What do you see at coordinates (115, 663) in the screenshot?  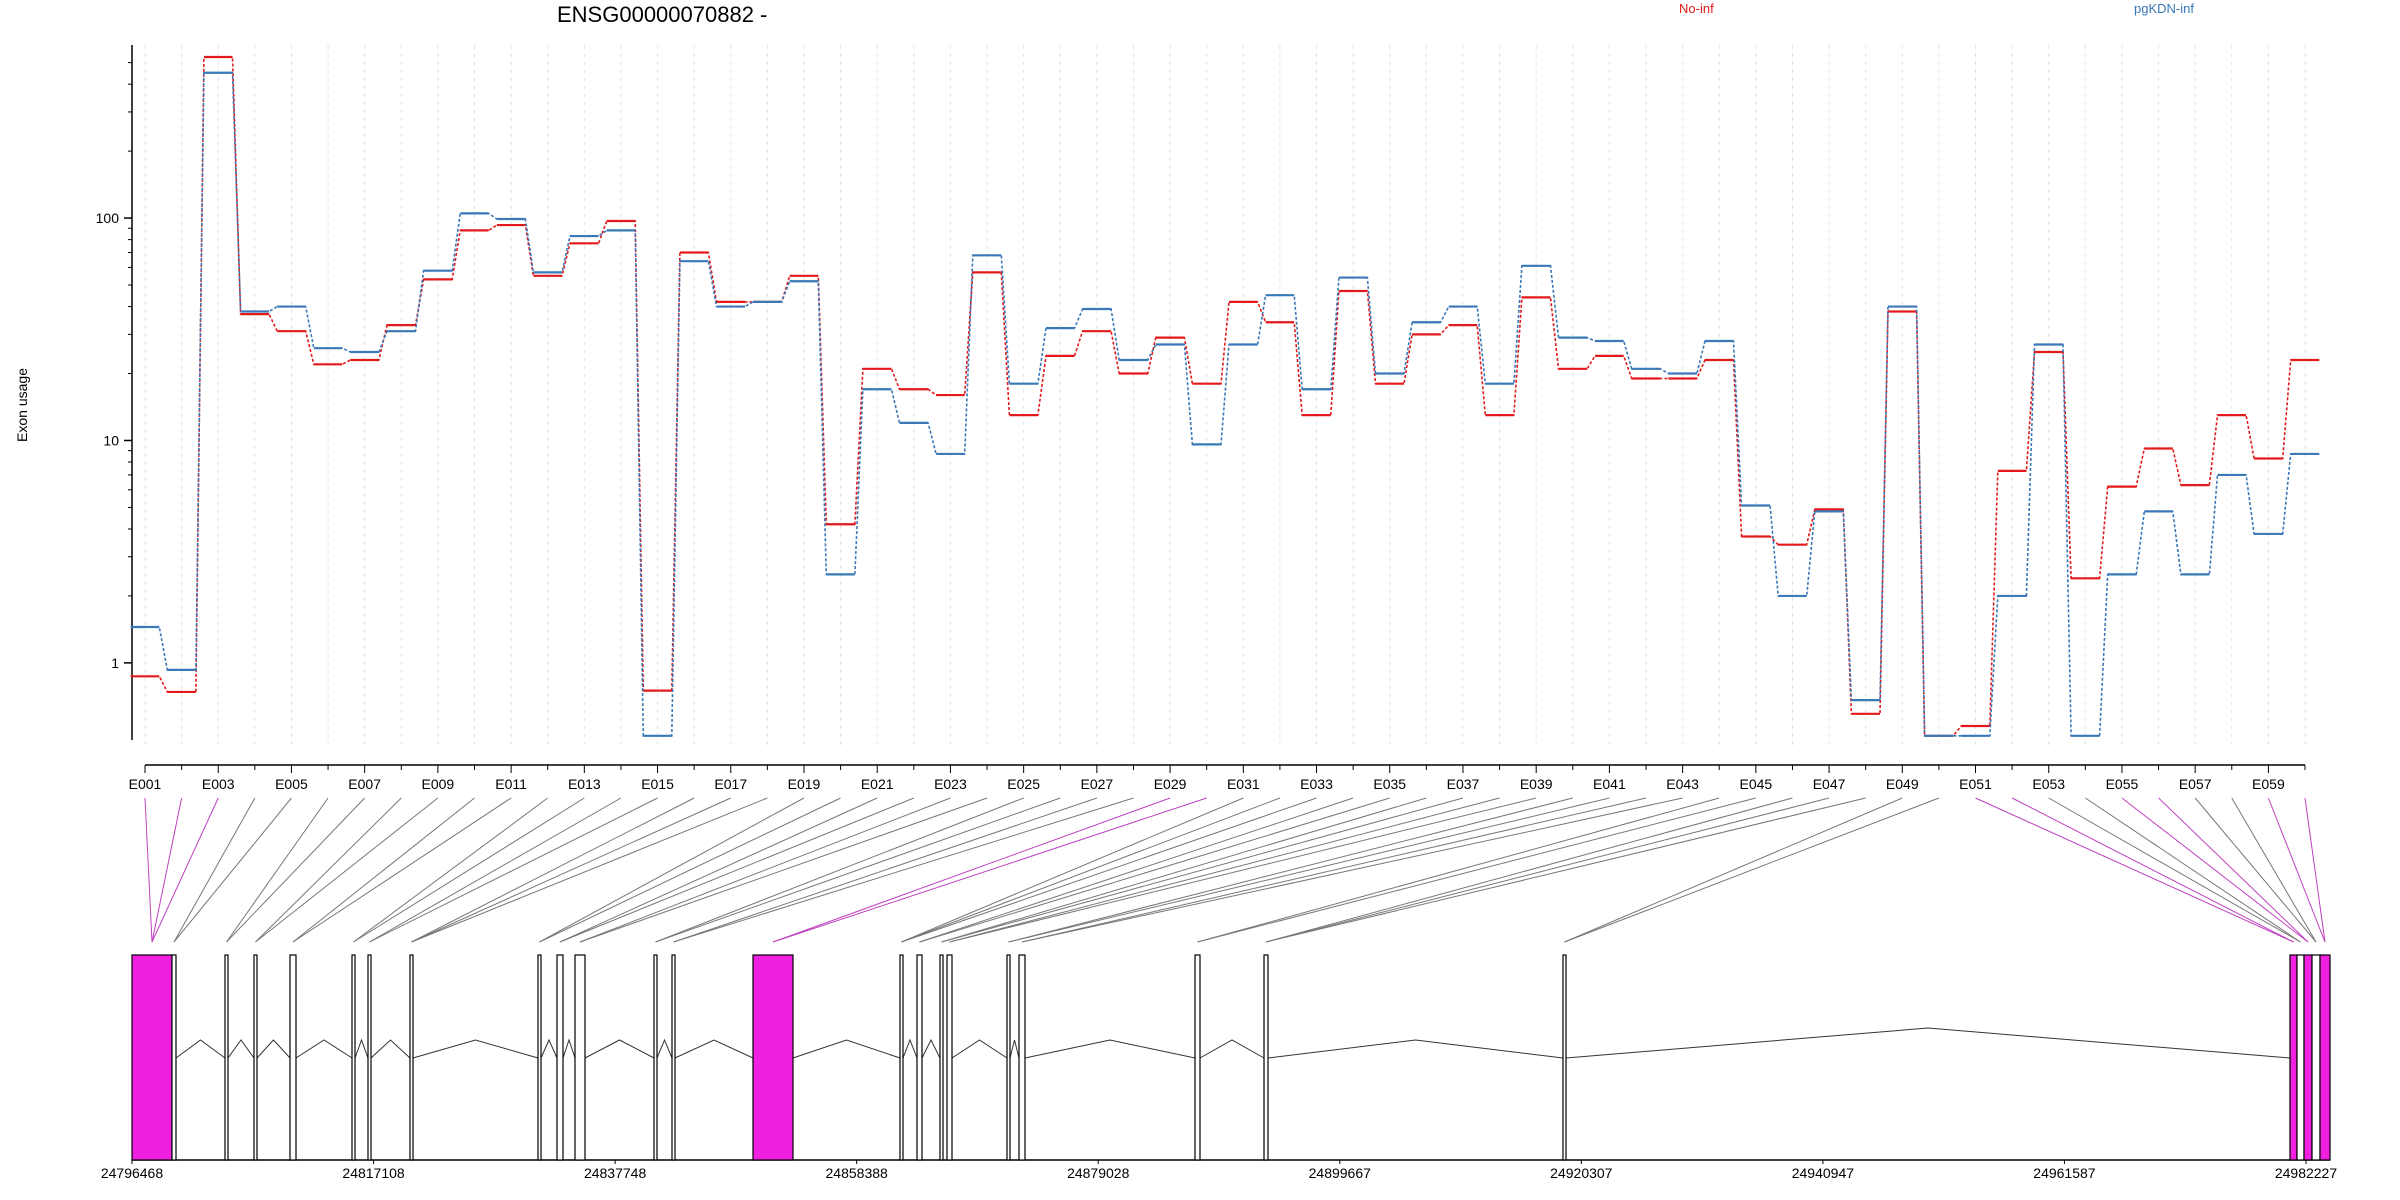 I see `y-tick-label: 1` at bounding box center [115, 663].